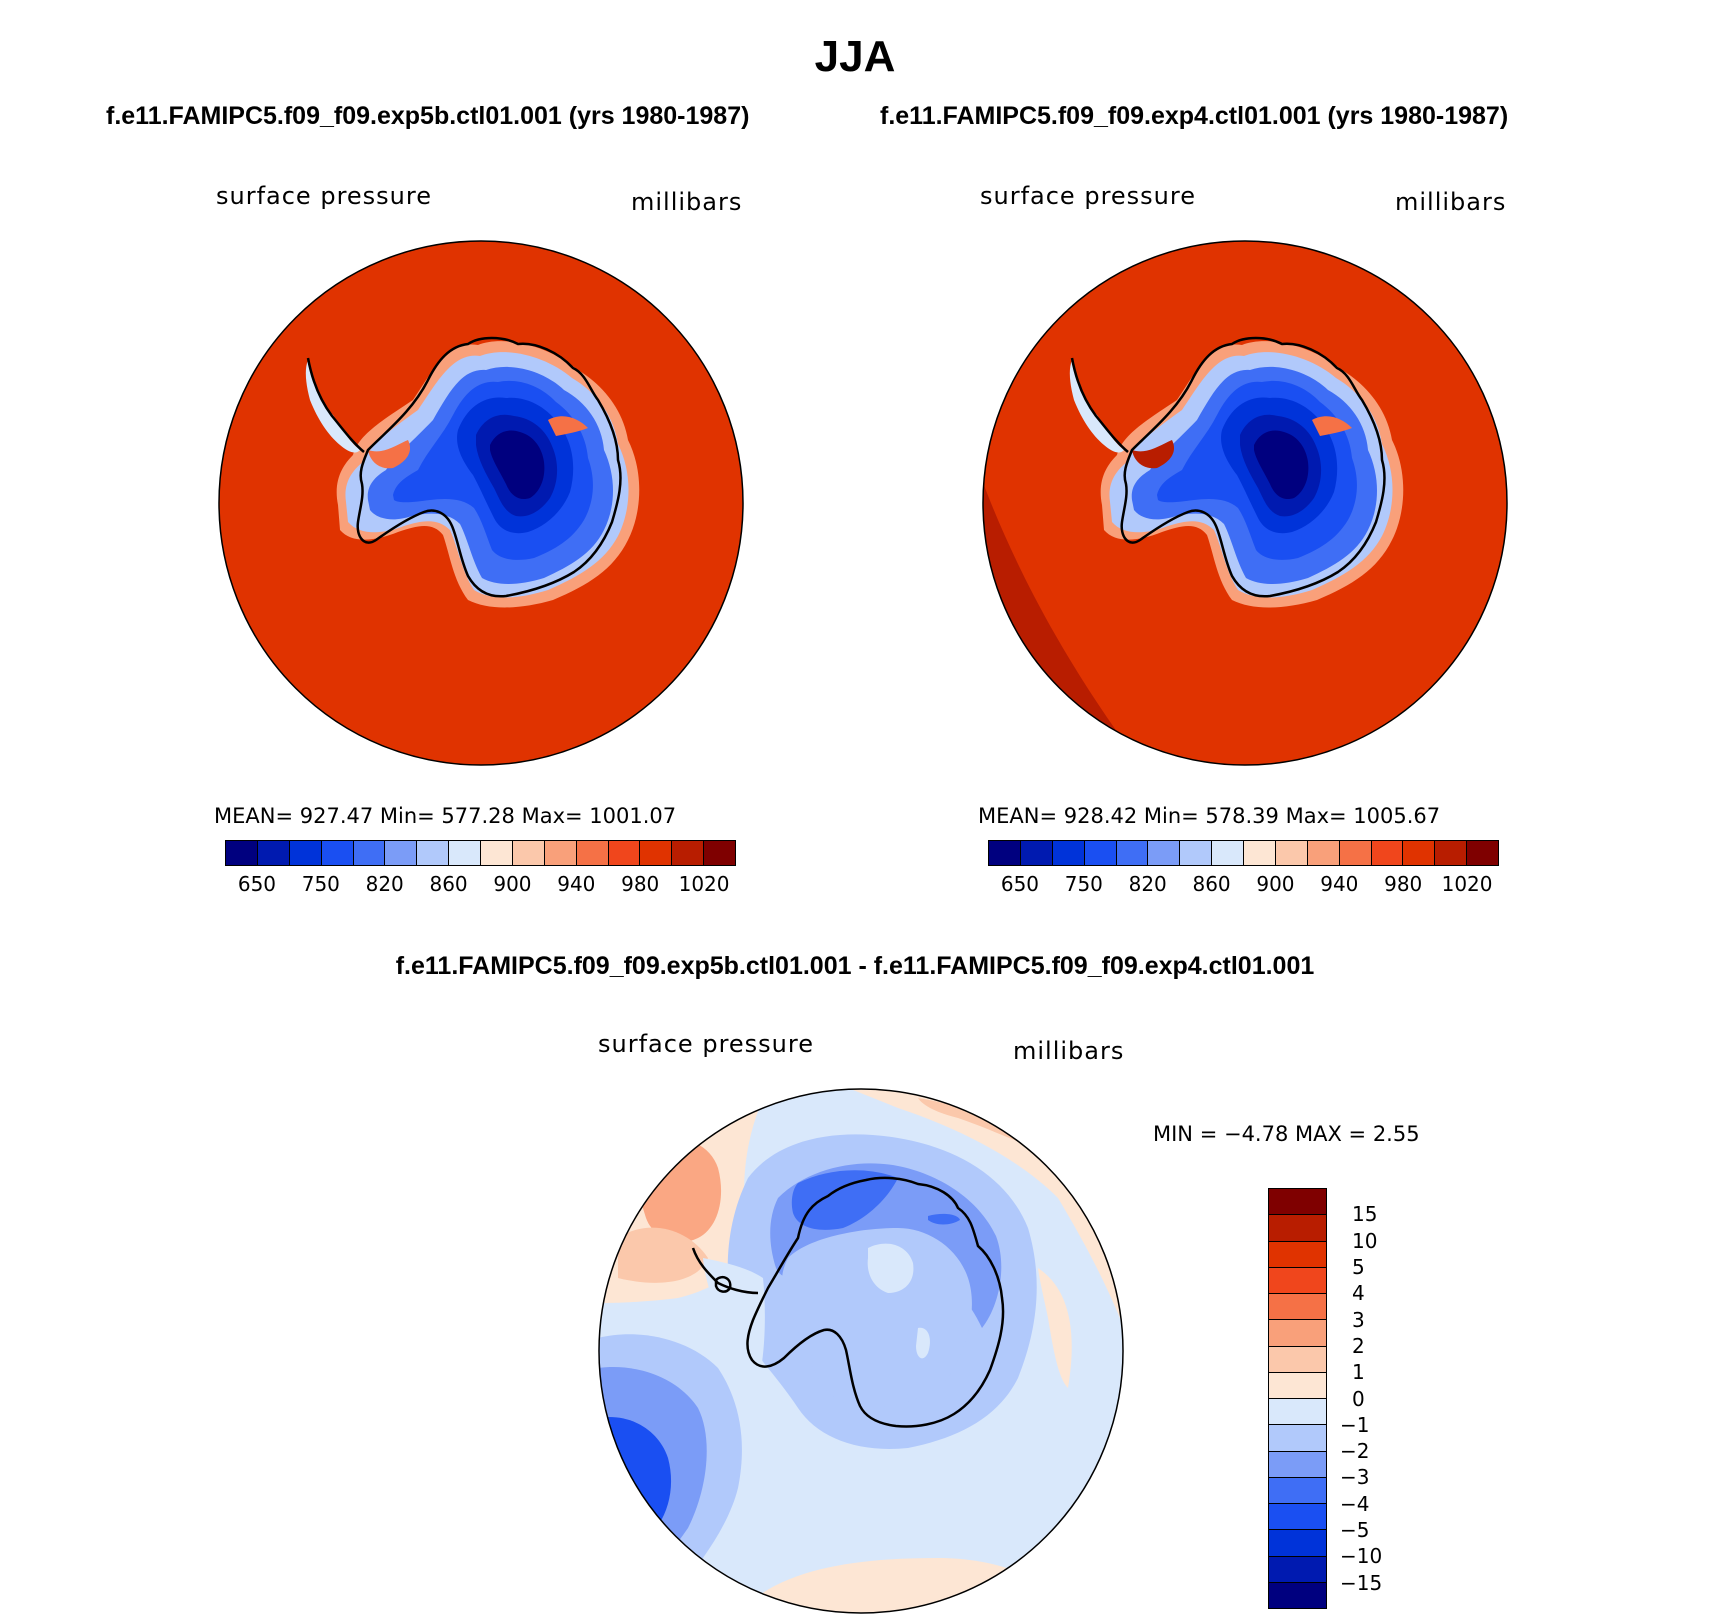  I want to click on main-title: JJA, so click(855, 56).